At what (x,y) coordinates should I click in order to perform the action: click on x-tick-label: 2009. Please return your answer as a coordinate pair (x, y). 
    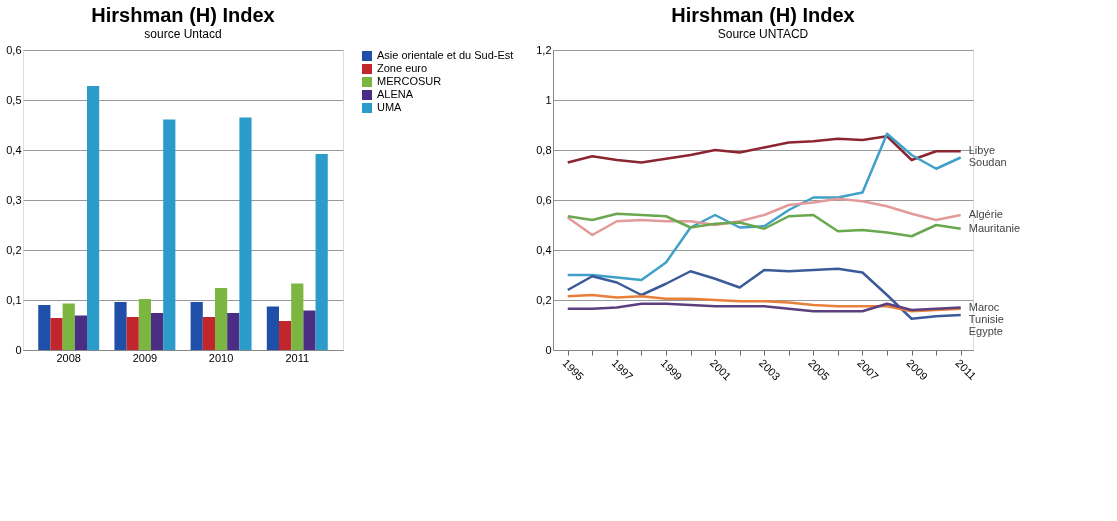
    Looking at the image, I should click on (145, 357).